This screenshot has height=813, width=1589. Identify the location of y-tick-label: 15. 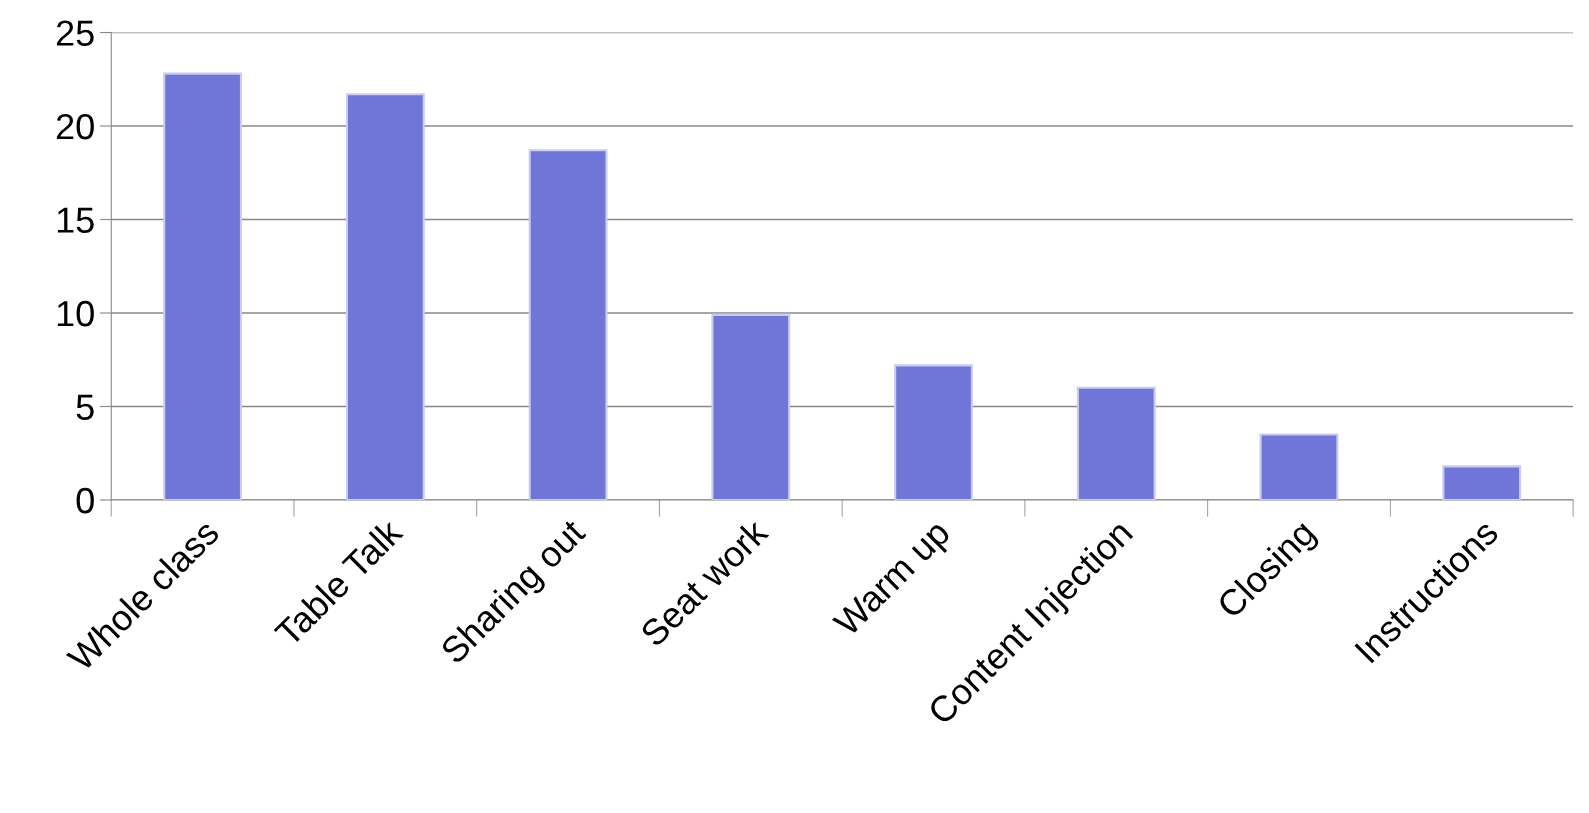
(75, 220).